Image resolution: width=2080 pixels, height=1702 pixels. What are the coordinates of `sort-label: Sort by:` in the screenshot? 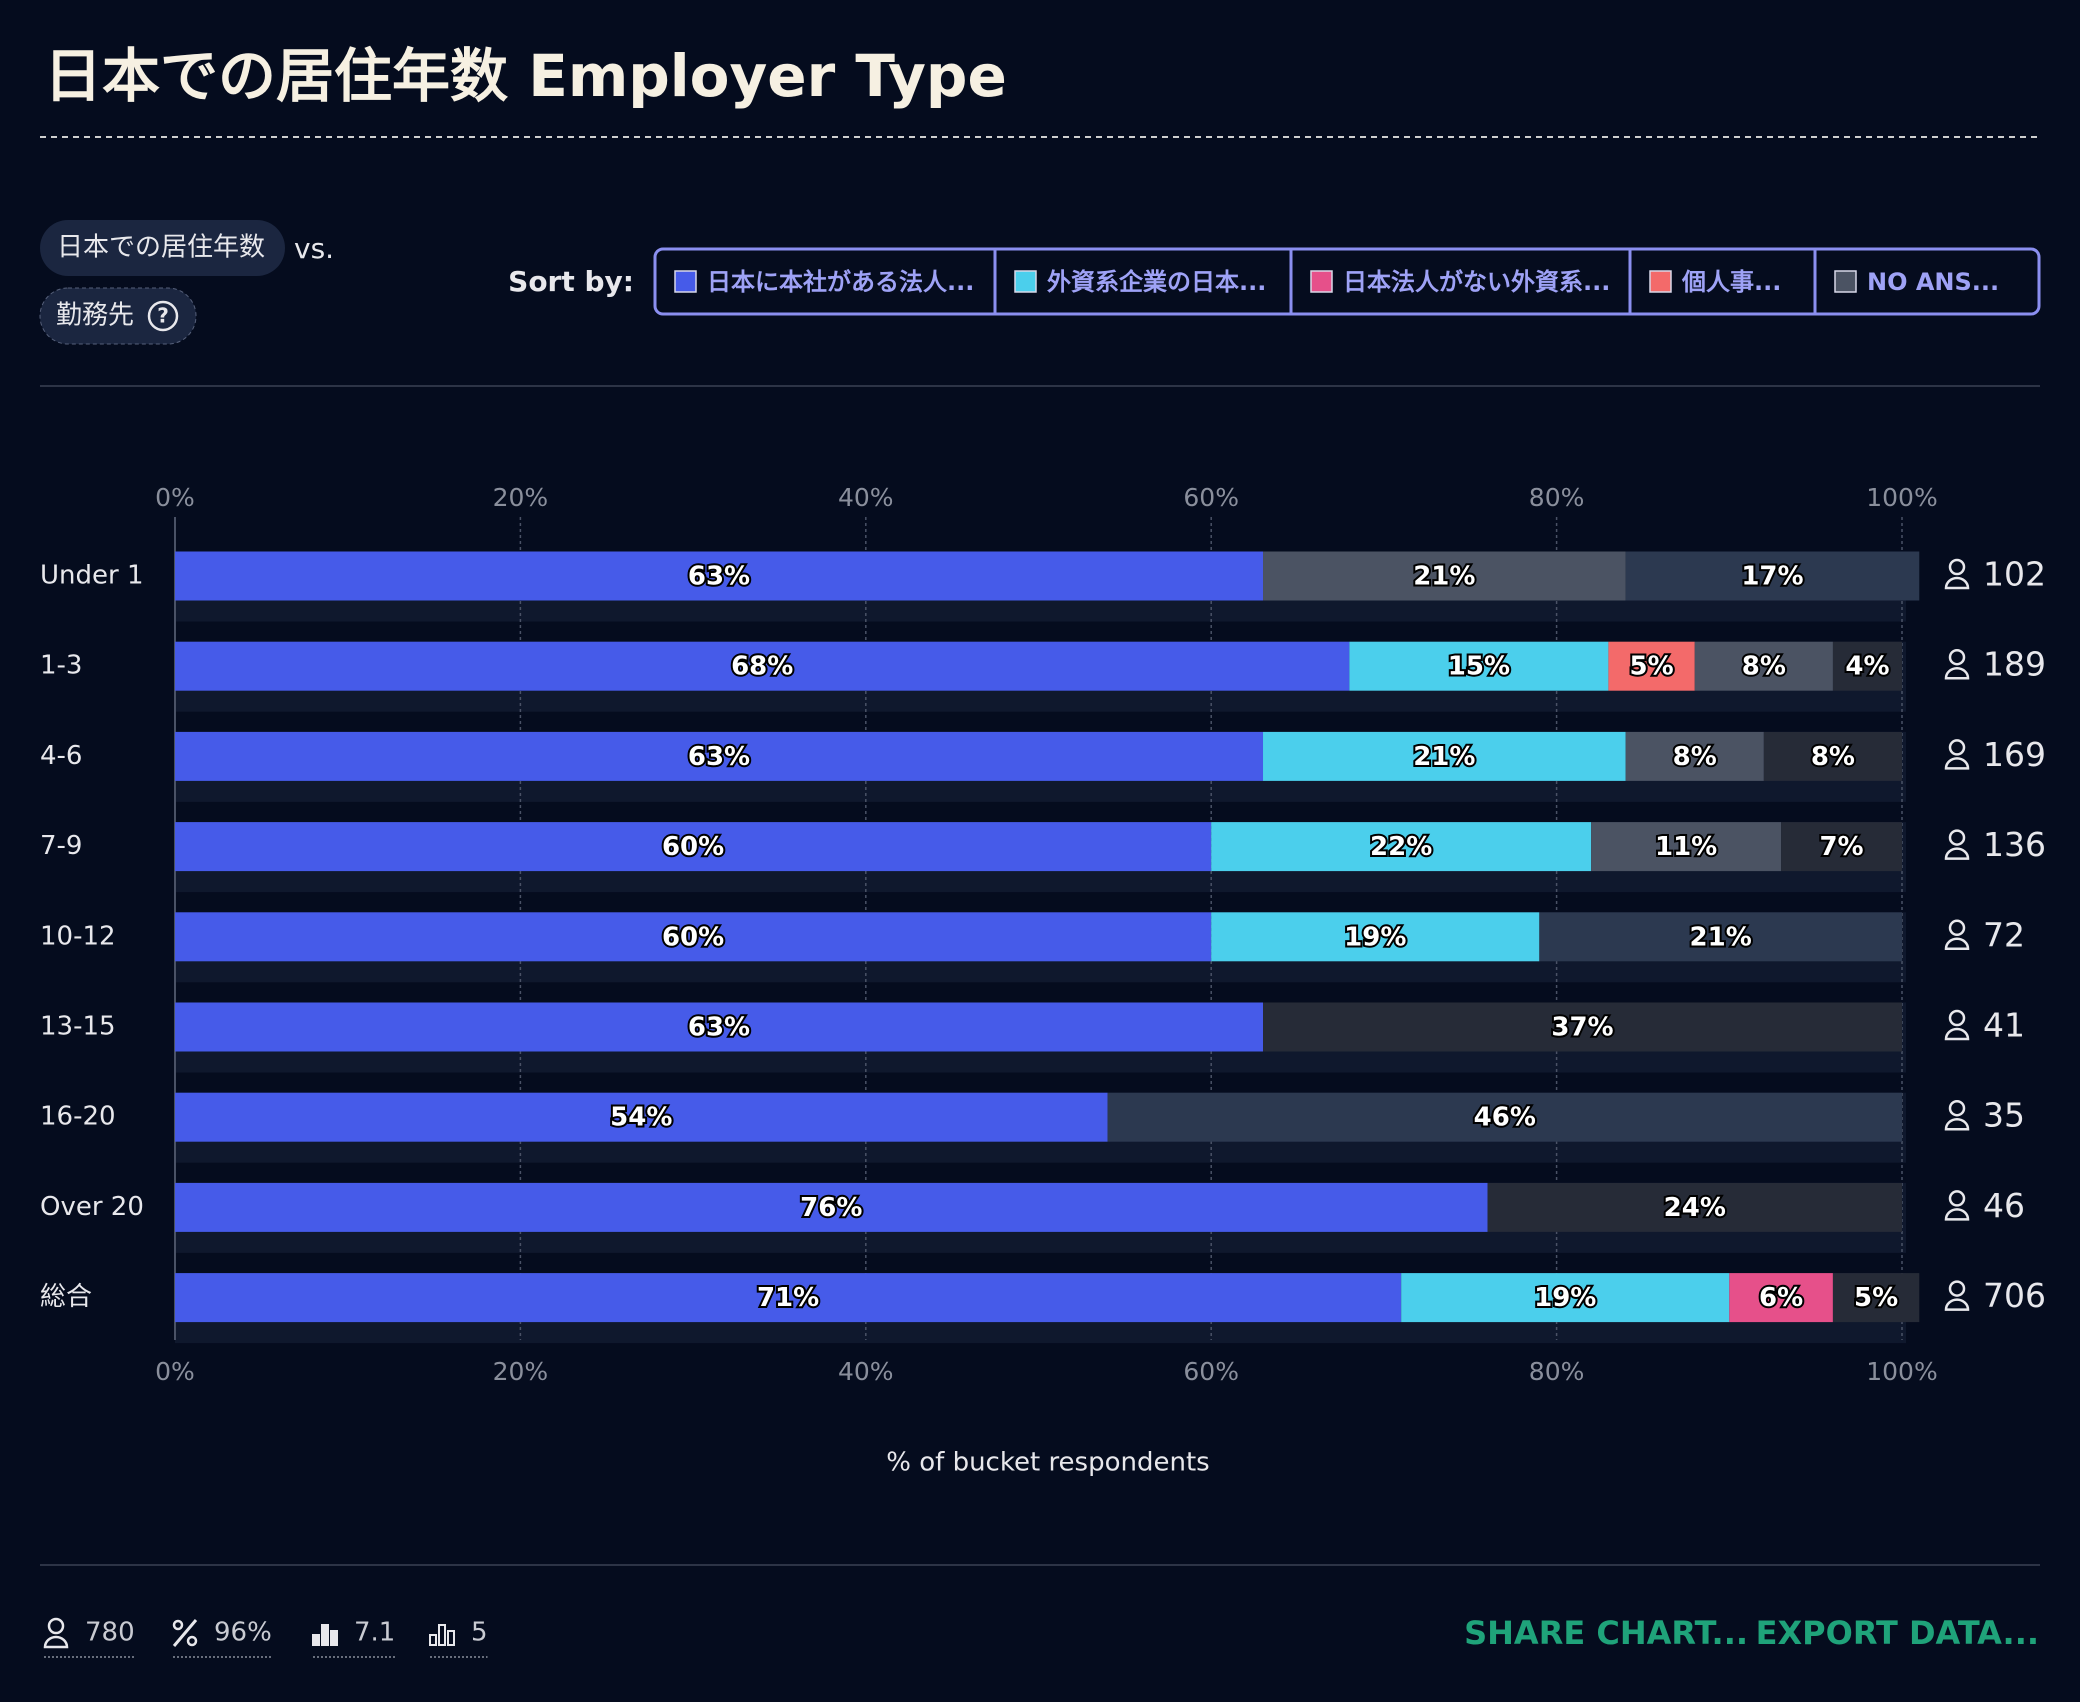 It's located at (571, 281).